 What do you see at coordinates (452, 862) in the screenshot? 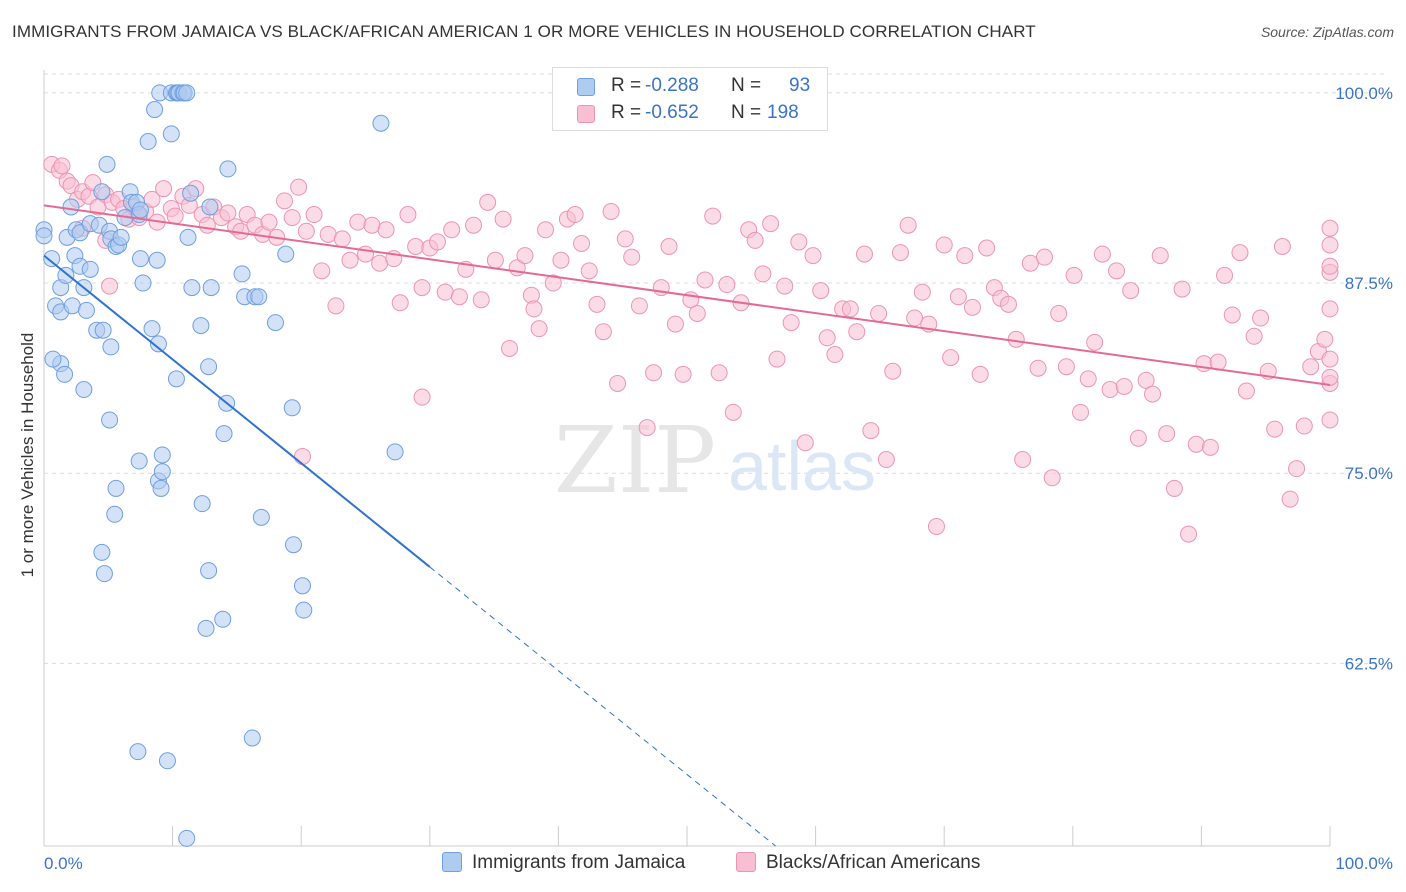
I see `bottom-legend-swatch-jamaica` at bounding box center [452, 862].